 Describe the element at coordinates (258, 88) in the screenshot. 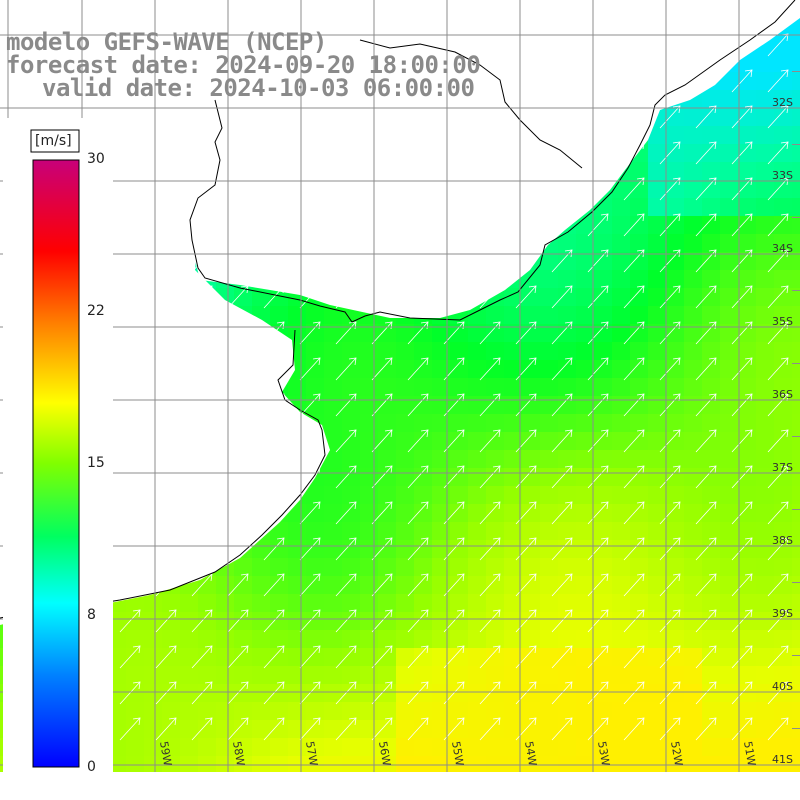

I see `valid-date: valid date: 2024-10-03 06:00:00` at that location.